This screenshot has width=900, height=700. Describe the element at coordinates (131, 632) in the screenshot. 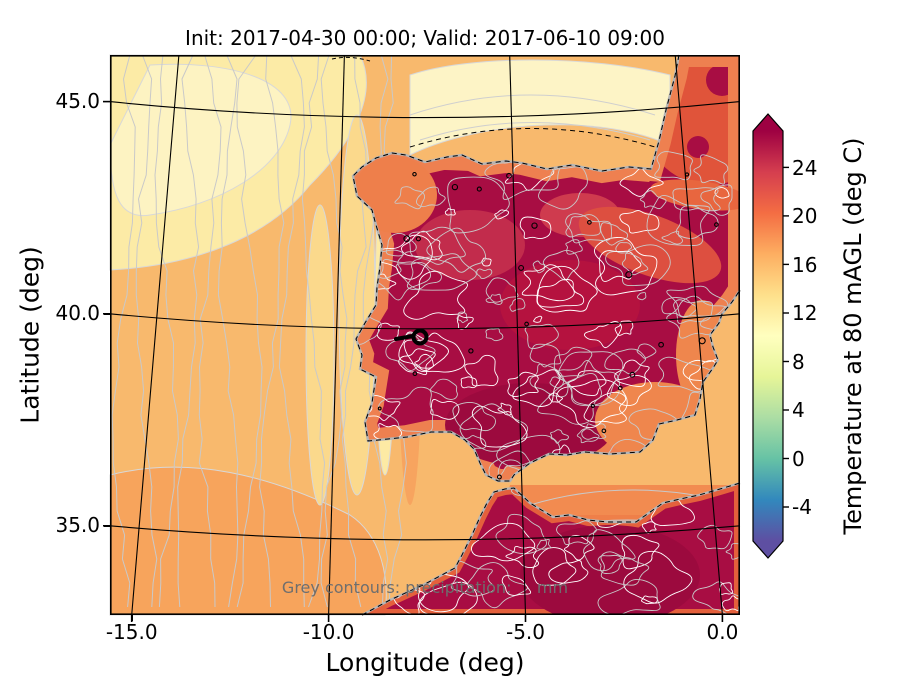

I see `x-tick-minus15: -15.0` at that location.